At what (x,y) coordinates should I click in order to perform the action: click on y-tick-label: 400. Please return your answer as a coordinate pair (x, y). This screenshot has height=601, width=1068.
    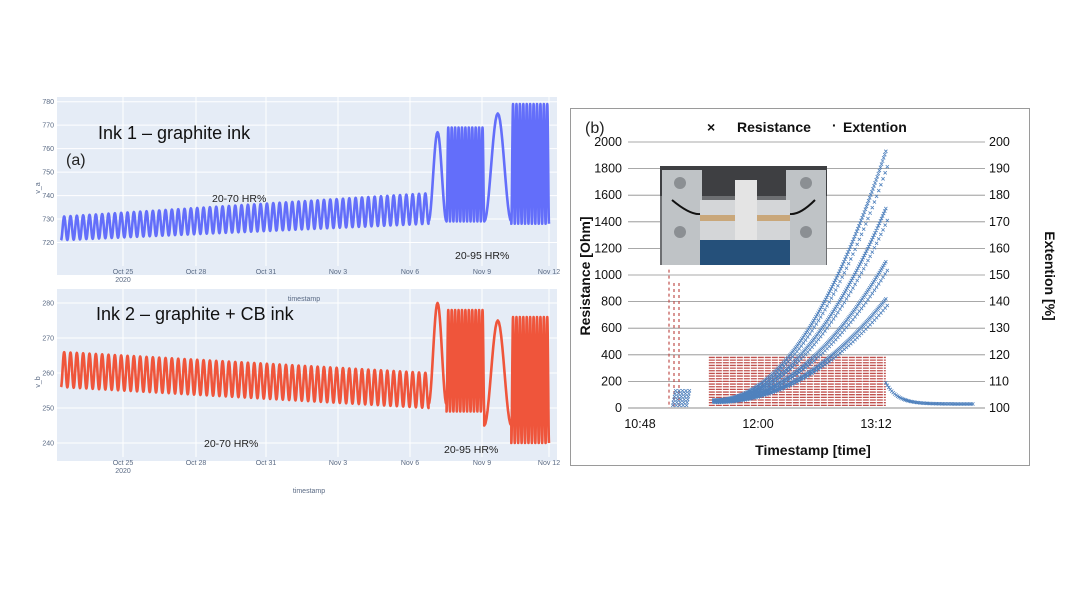
    Looking at the image, I should click on (611, 355).